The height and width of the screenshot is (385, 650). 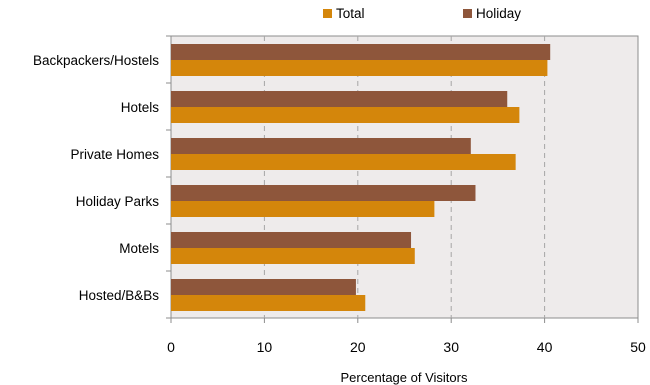 What do you see at coordinates (451, 347) in the screenshot?
I see `x-tick-label: 30` at bounding box center [451, 347].